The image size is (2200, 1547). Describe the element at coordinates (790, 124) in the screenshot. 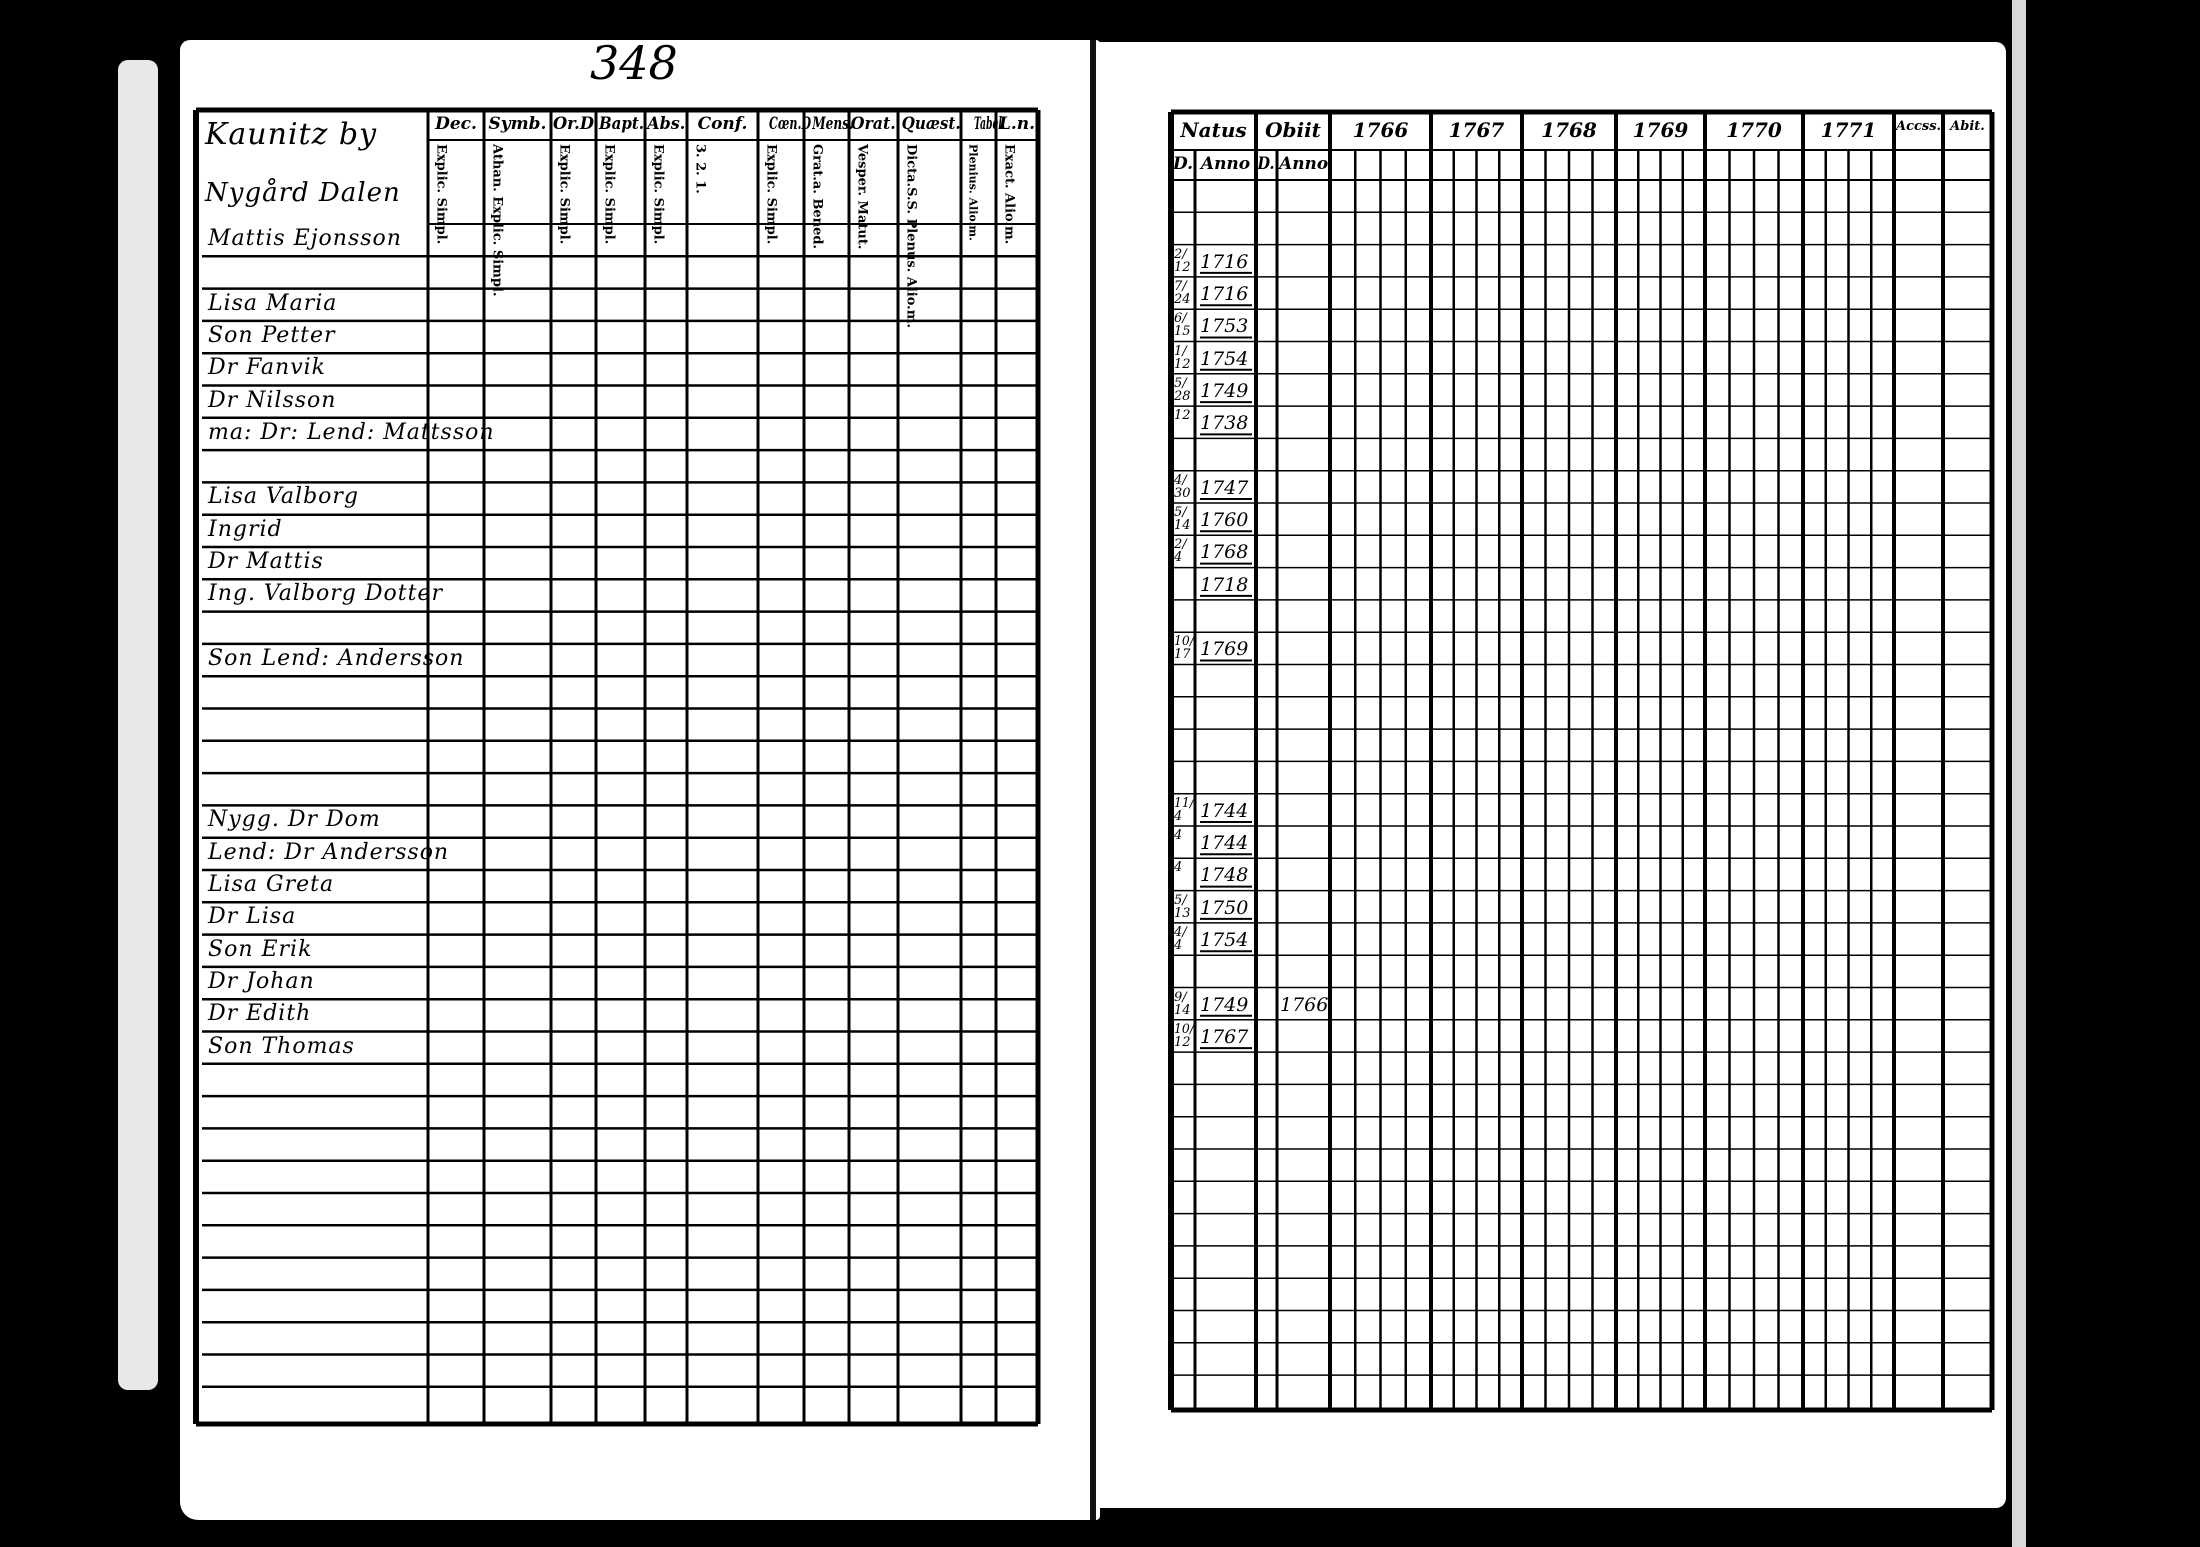

I see `column-header: Cœn.D` at that location.